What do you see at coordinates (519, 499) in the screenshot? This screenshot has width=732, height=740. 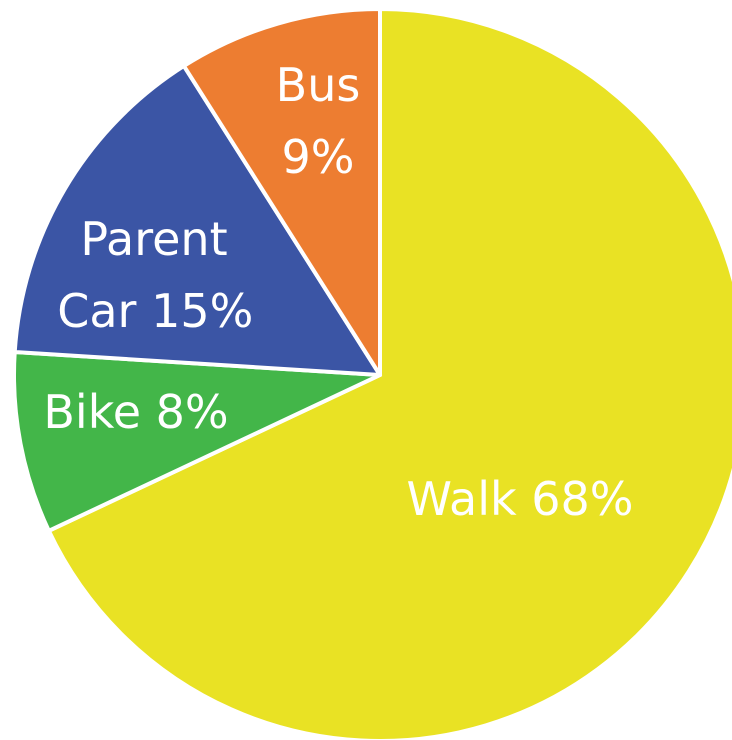 I see `slice-label: Walk 68%` at bounding box center [519, 499].